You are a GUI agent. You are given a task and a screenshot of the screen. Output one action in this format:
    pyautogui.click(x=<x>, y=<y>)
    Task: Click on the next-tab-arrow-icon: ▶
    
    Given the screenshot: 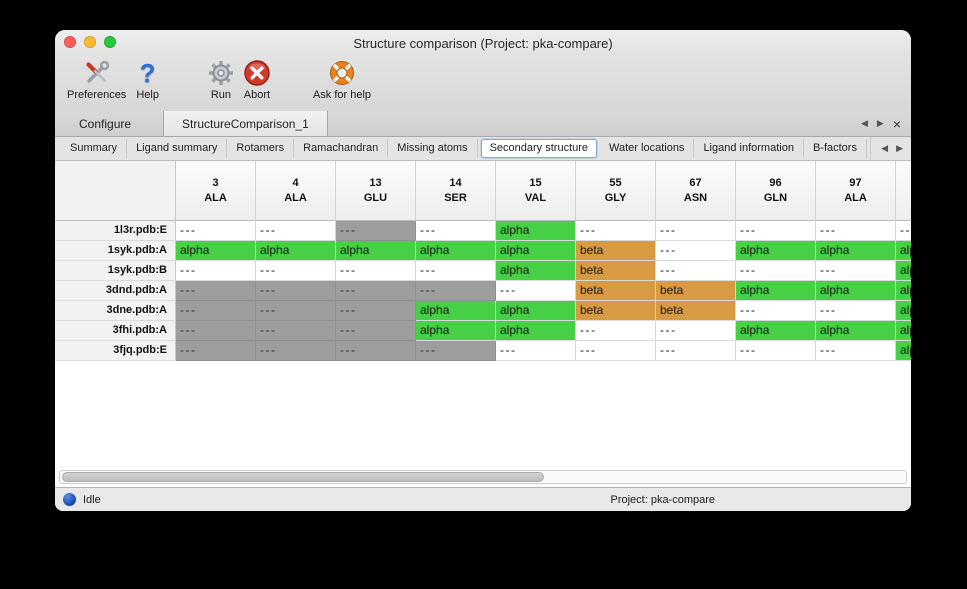 What is the action you would take?
    pyautogui.click(x=880, y=123)
    